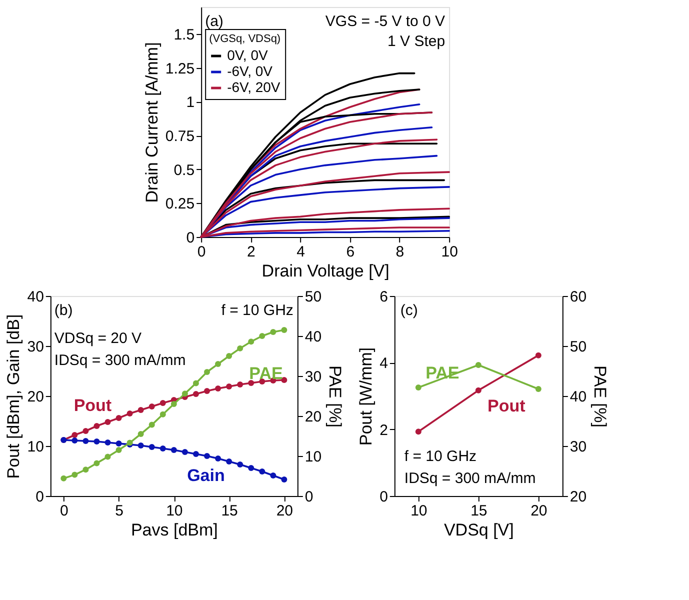  I want to click on annotation: (b), so click(63, 310).